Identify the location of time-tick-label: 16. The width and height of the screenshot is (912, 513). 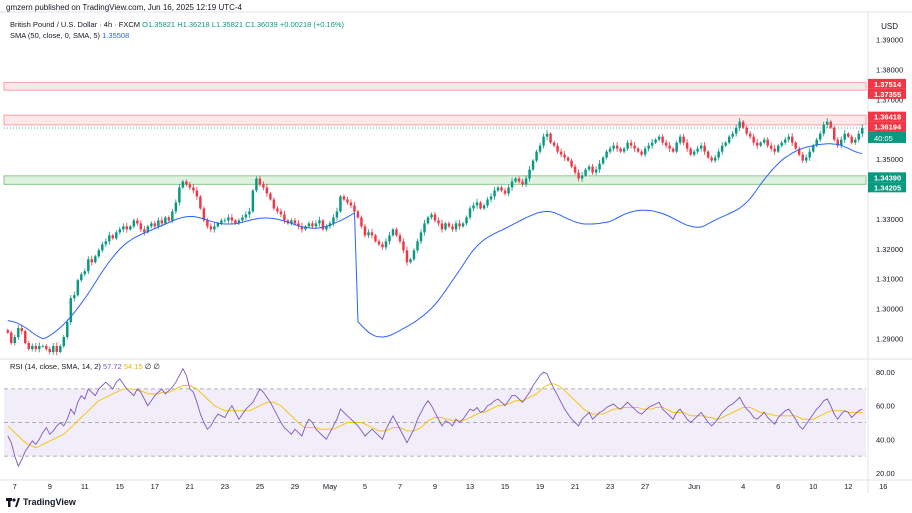
(883, 486).